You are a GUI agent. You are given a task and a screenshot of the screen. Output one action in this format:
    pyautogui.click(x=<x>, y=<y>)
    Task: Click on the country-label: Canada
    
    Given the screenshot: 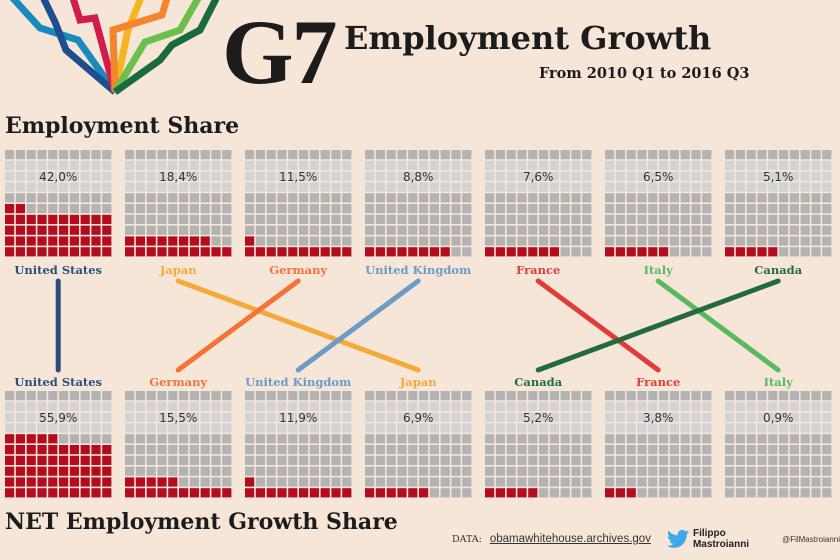 What is the action you would take?
    pyautogui.click(x=778, y=270)
    